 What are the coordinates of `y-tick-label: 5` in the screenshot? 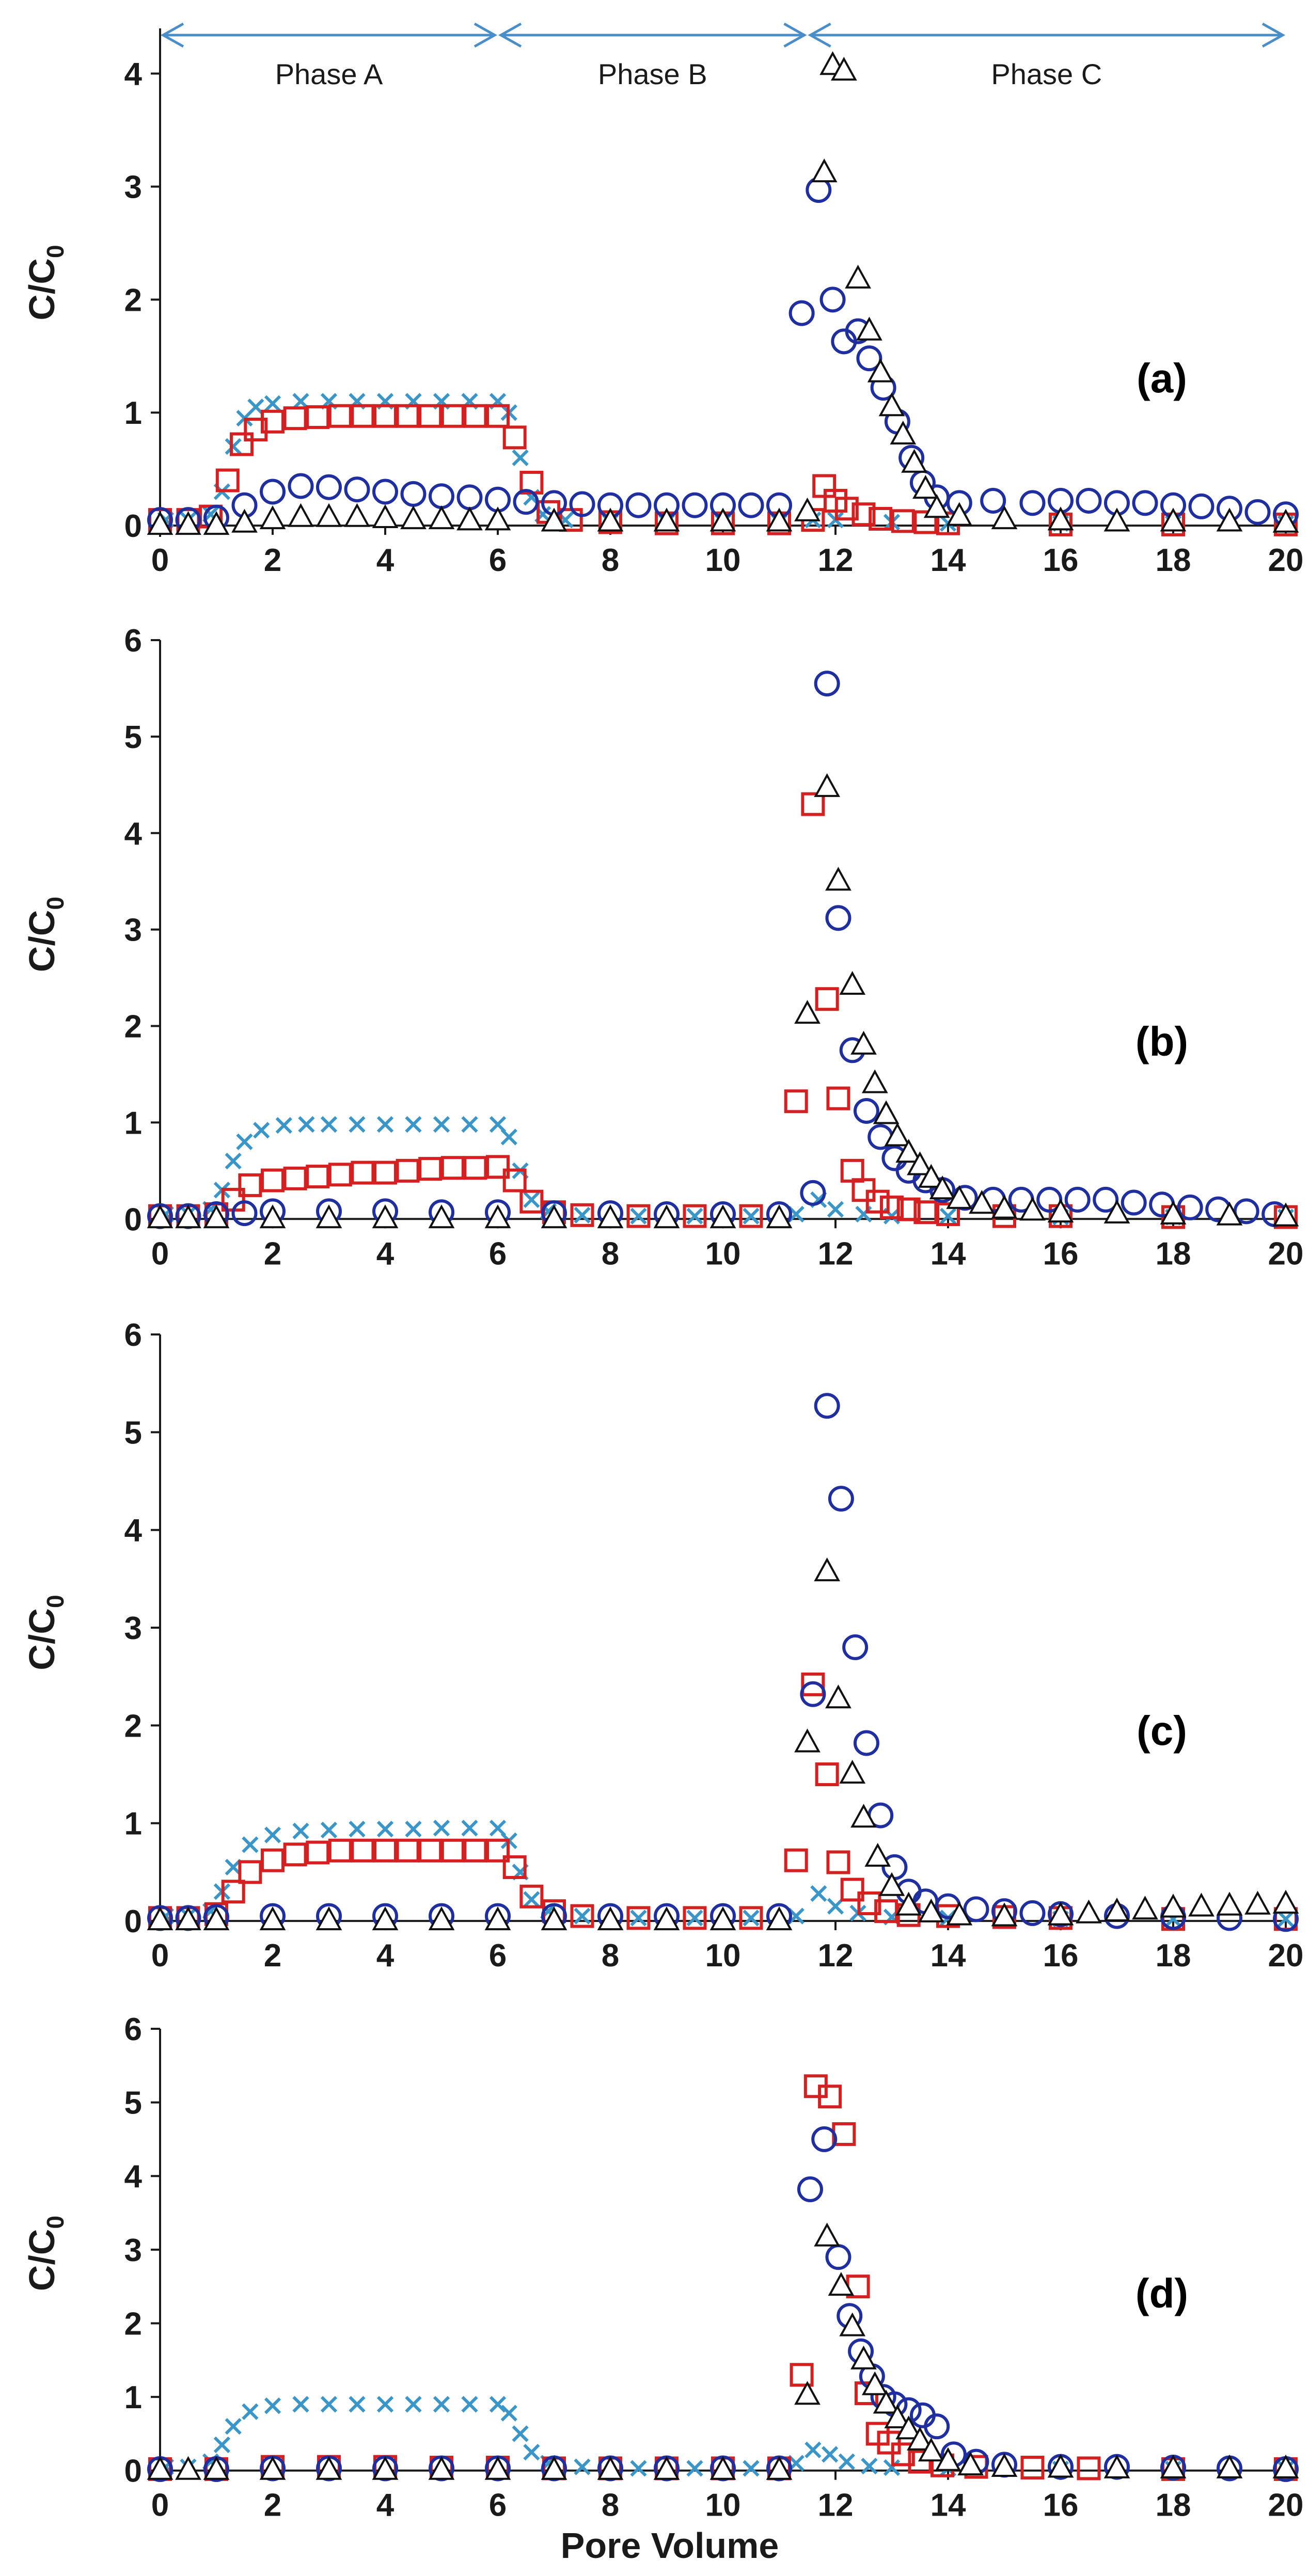 It's located at (133, 2103).